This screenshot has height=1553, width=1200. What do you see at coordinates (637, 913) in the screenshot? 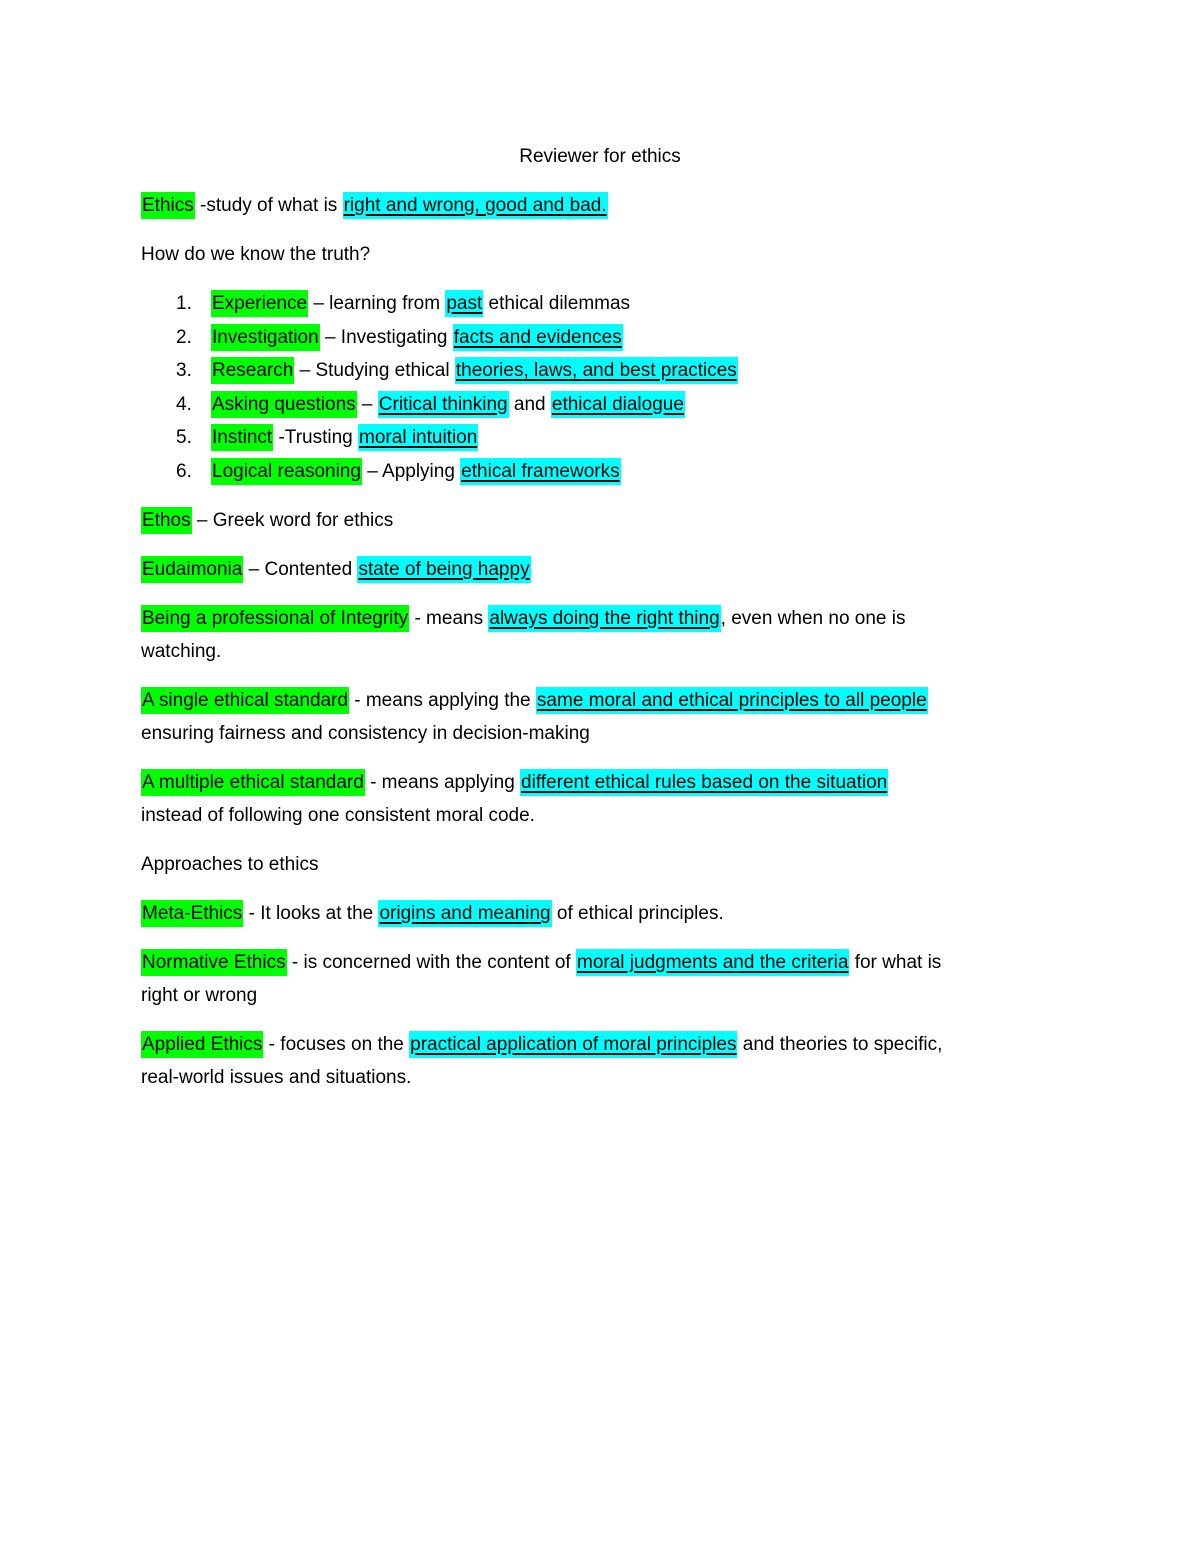
I see `text: of ethical principles.` at bounding box center [637, 913].